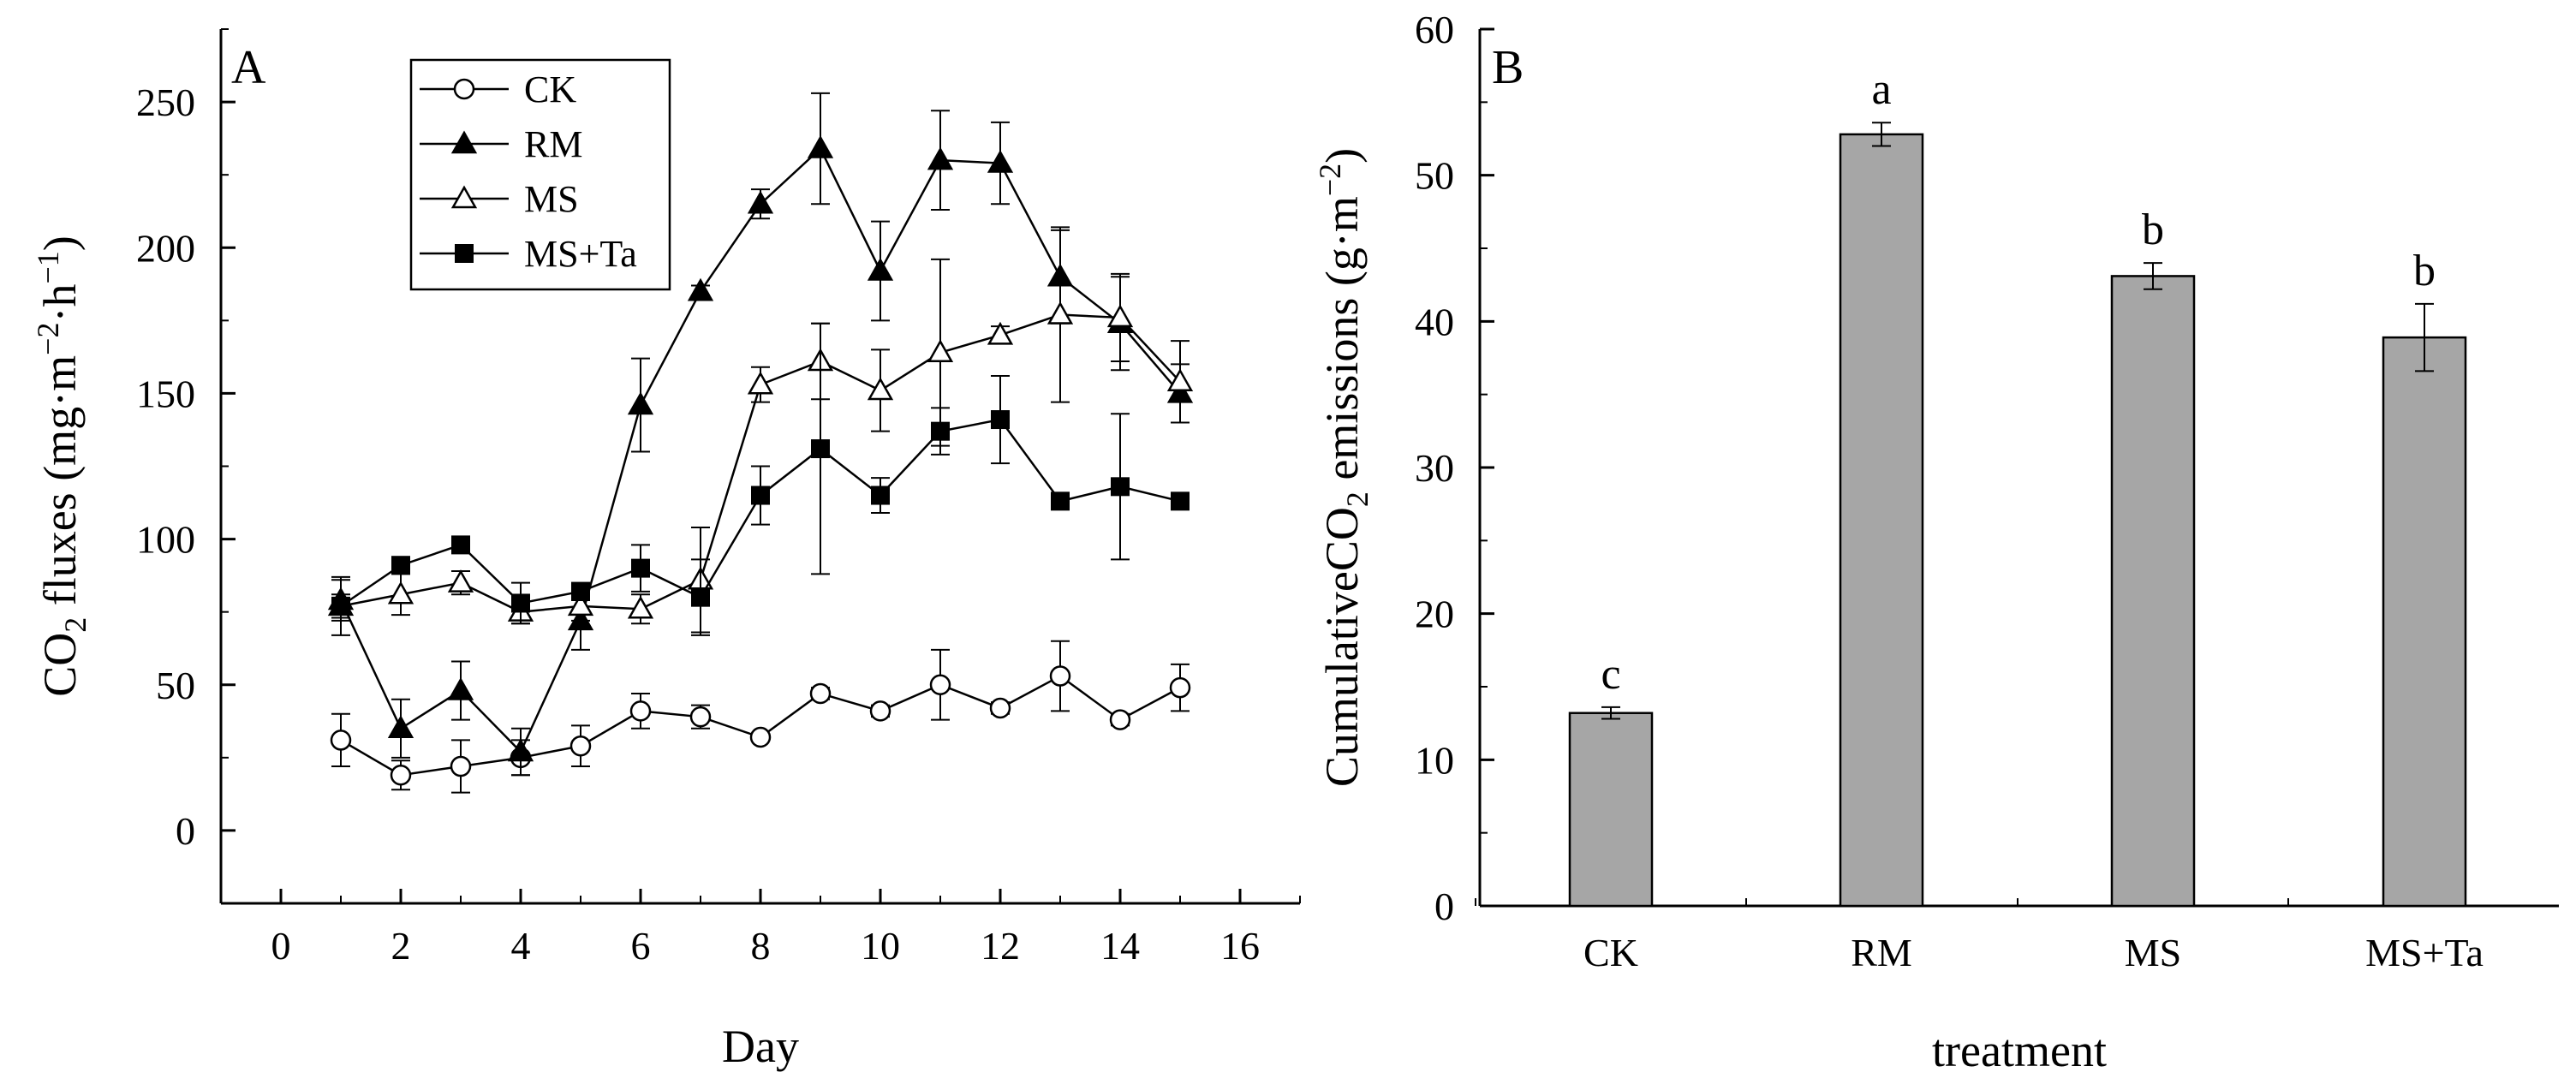 This screenshot has height=1090, width=2576. What do you see at coordinates (1434, 468) in the screenshot?
I see `y-tick-label: 30` at bounding box center [1434, 468].